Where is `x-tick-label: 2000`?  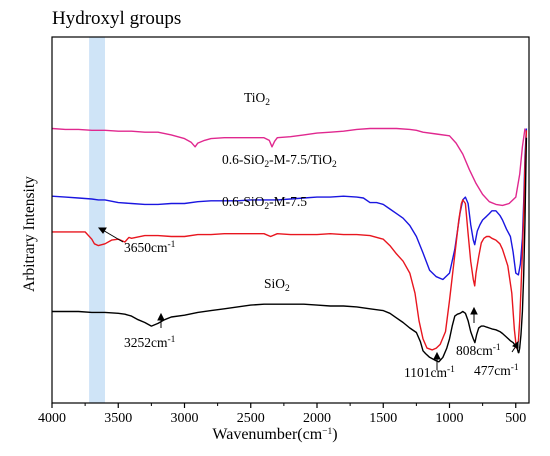
x-tick-label: 2000 is located at coordinates (317, 418).